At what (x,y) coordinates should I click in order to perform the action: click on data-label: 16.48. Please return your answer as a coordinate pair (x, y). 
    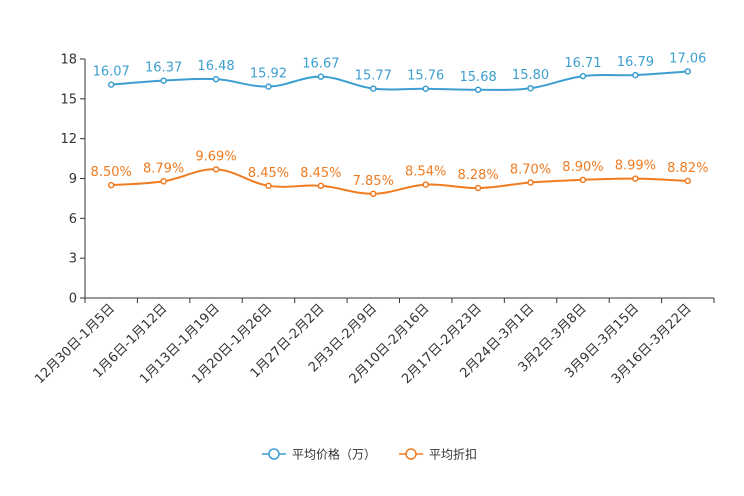
    Looking at the image, I should click on (215, 66).